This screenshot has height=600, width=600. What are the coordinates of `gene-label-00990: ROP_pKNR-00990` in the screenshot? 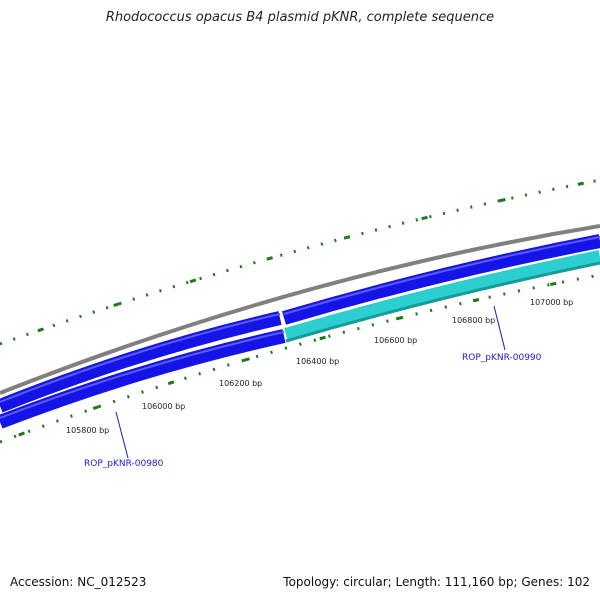 It's located at (502, 358).